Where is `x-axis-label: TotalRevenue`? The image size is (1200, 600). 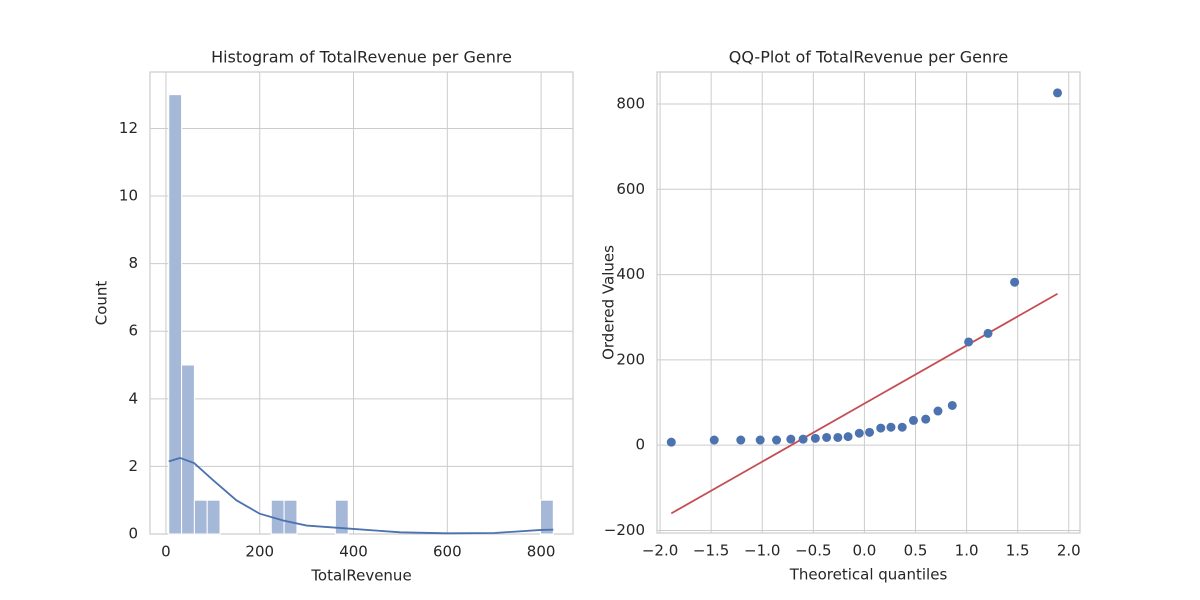 x-axis-label: TotalRevenue is located at coordinates (360, 576).